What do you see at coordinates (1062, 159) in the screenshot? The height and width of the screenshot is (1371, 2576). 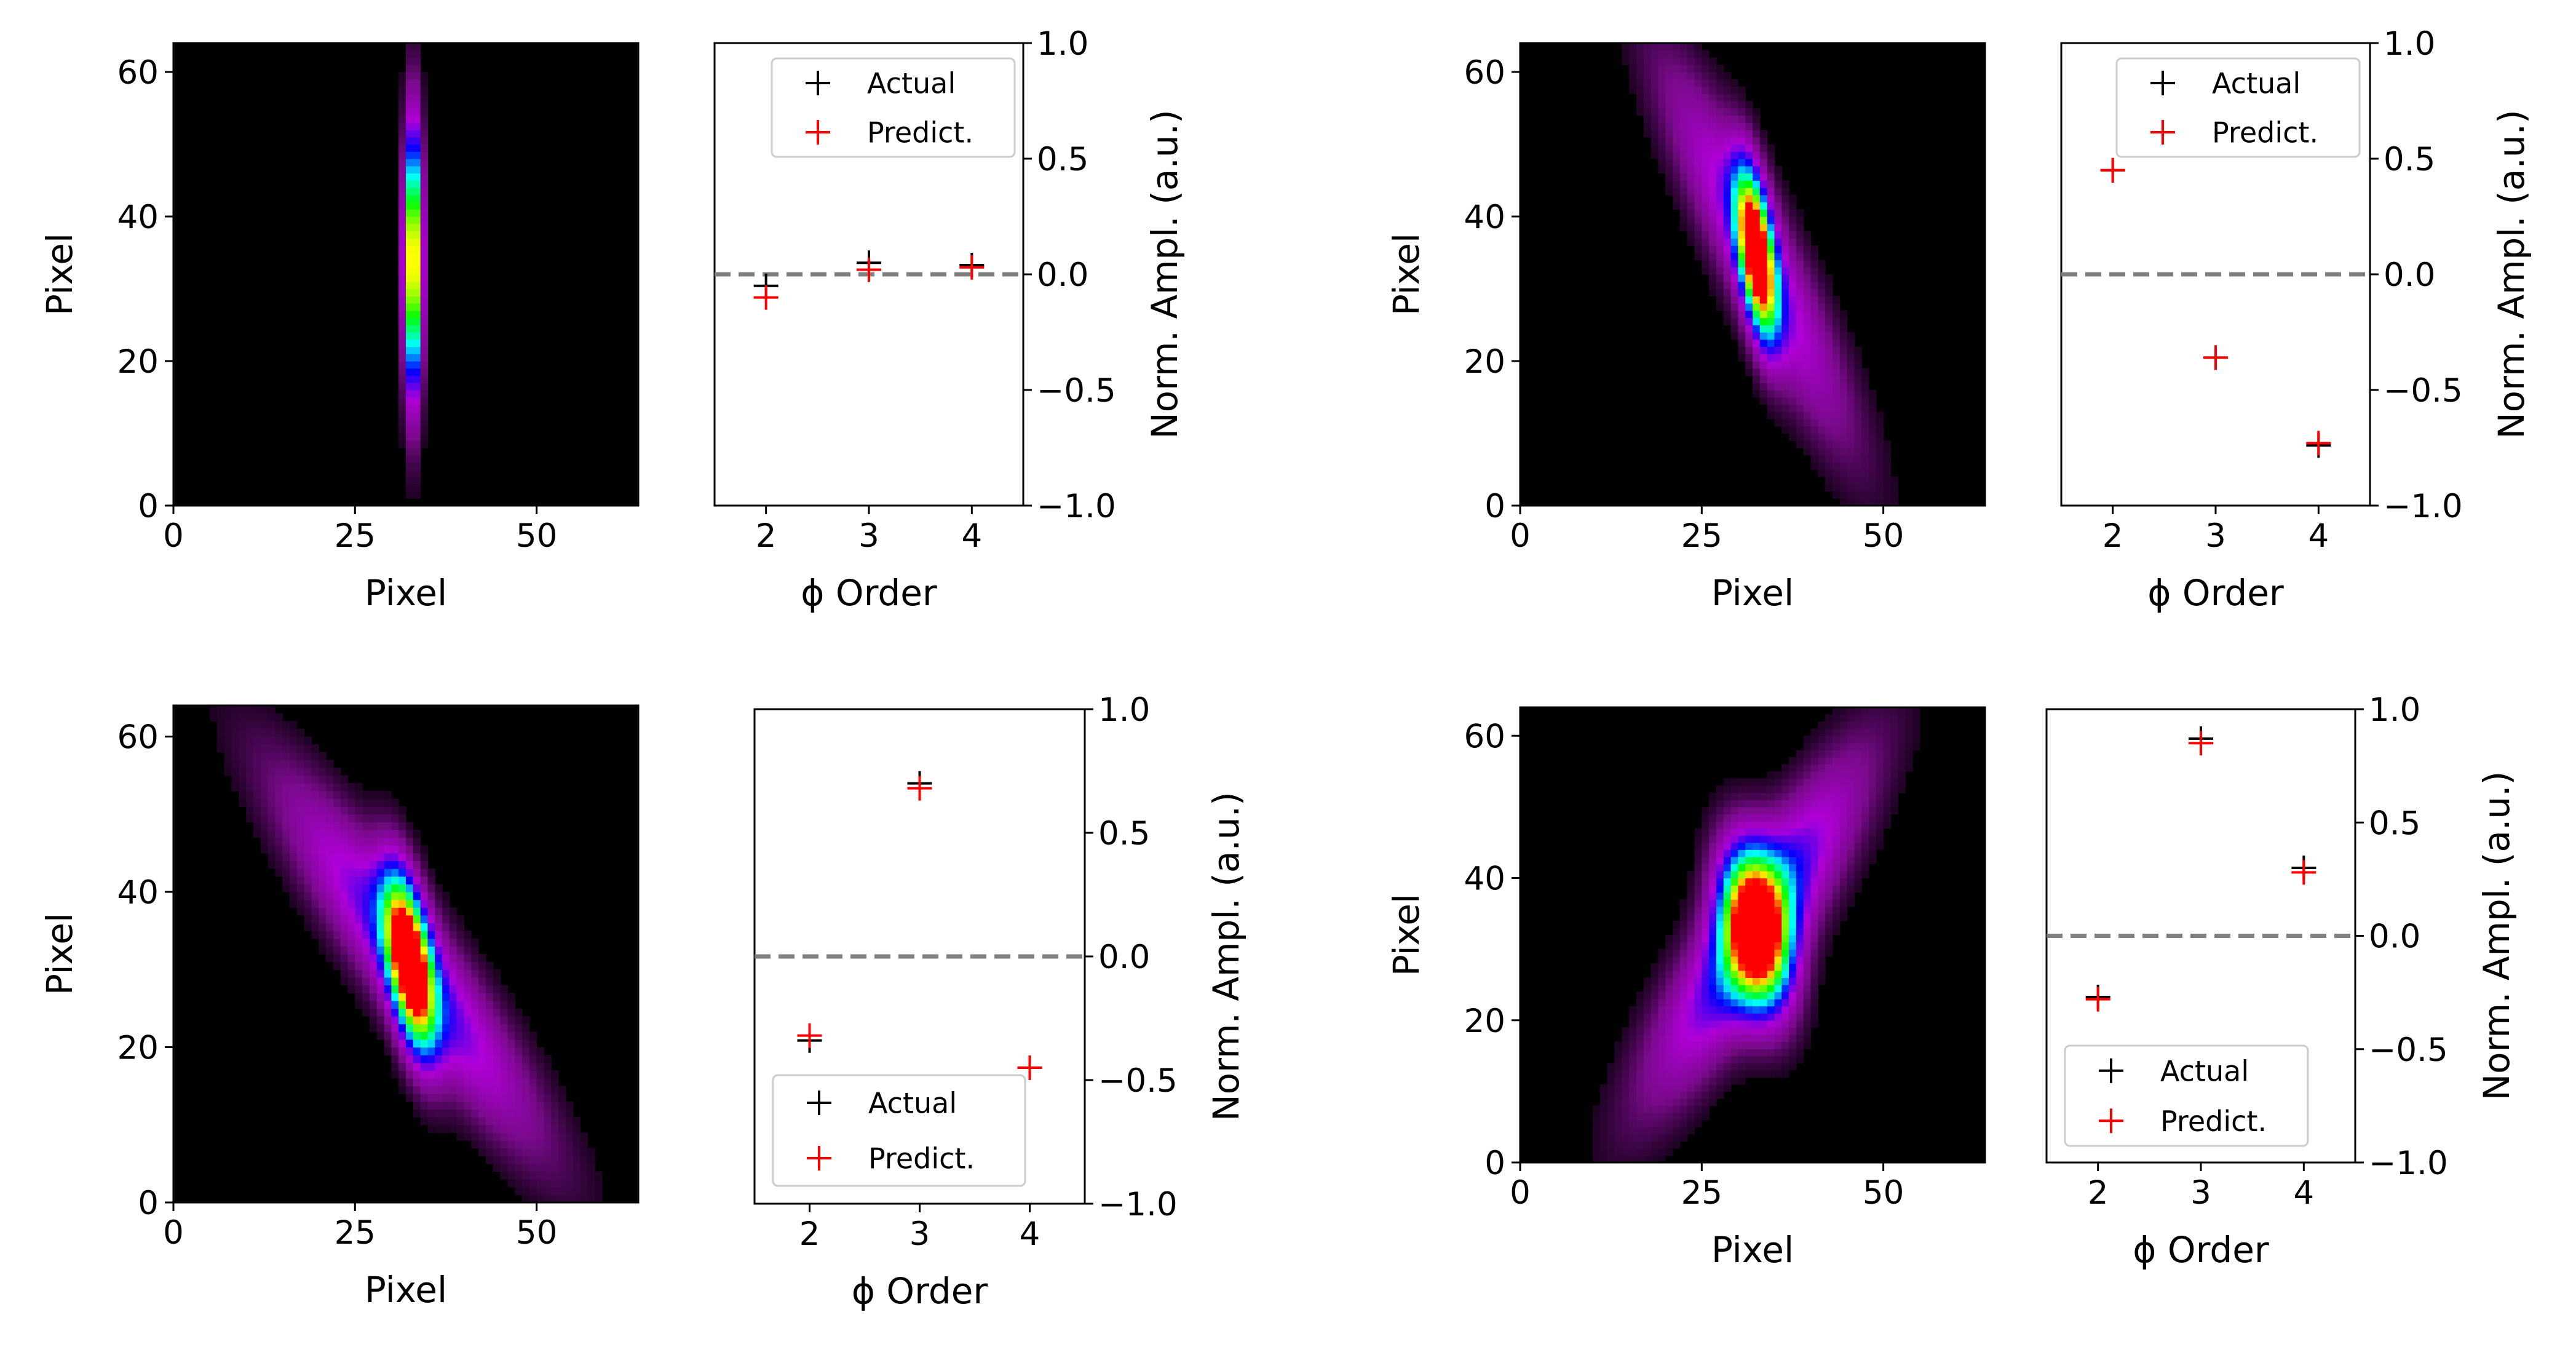 I see `y-tick-label: 0.5` at bounding box center [1062, 159].